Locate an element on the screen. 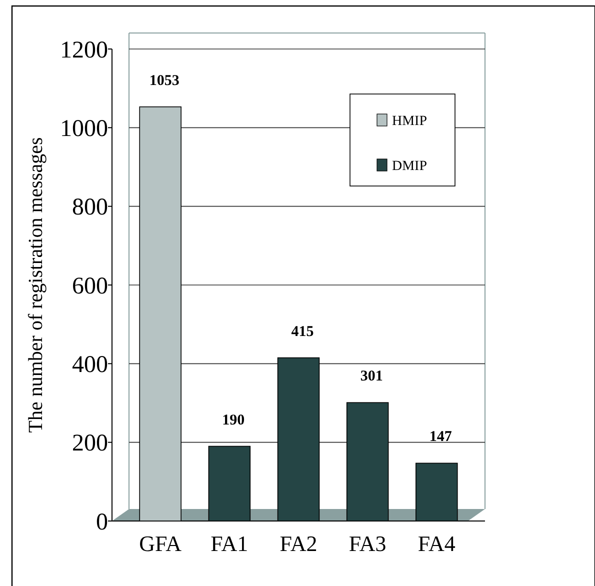 The width and height of the screenshot is (595, 586). y-axis-title: The number of registration messages is located at coordinates (36, 285).